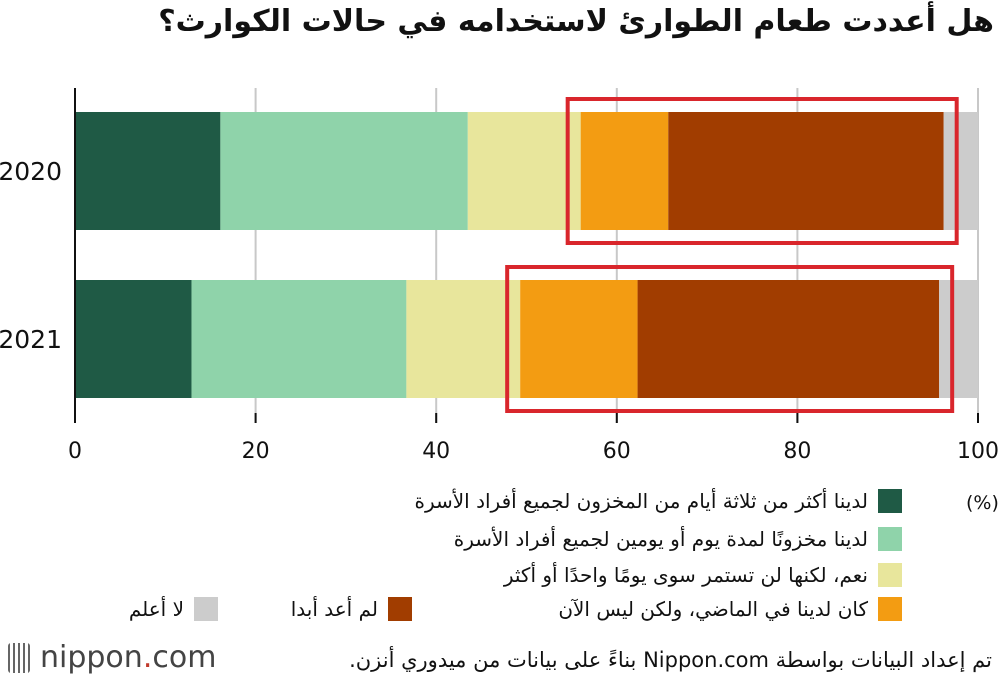 The width and height of the screenshot is (1000, 684). What do you see at coordinates (256, 451) in the screenshot?
I see `x-tick-label: 20` at bounding box center [256, 451].